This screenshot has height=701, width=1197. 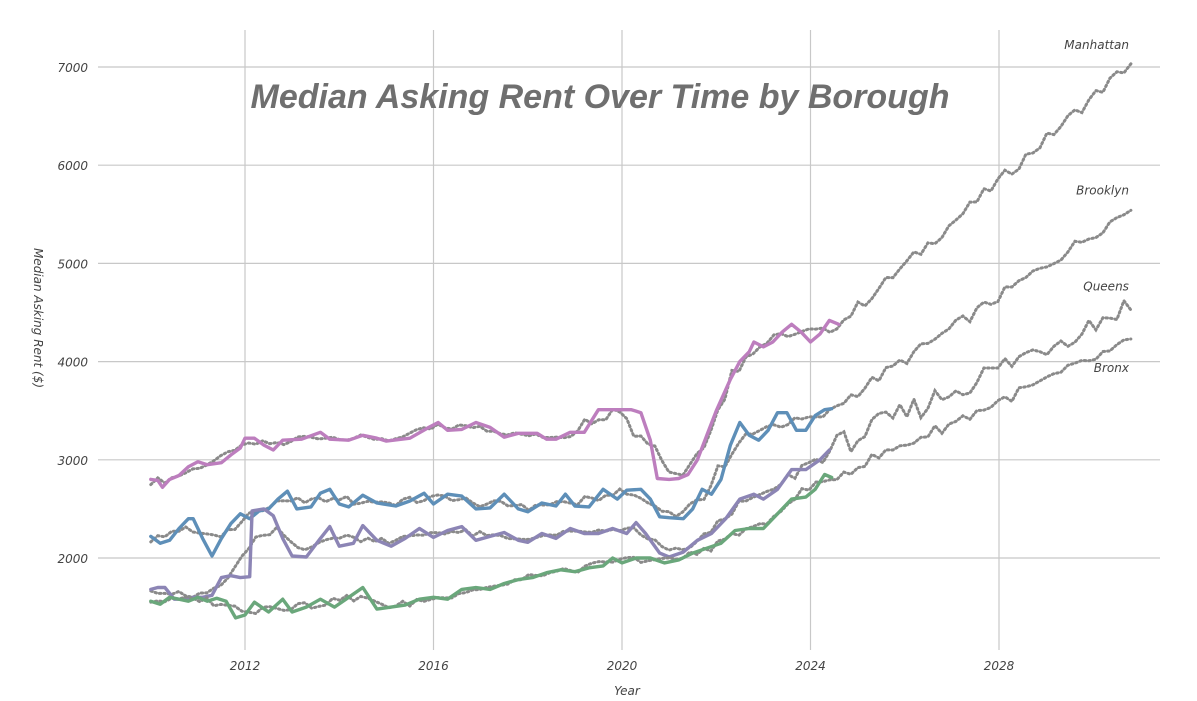 I want to click on series-line-manhattan, so click(x=495, y=403).